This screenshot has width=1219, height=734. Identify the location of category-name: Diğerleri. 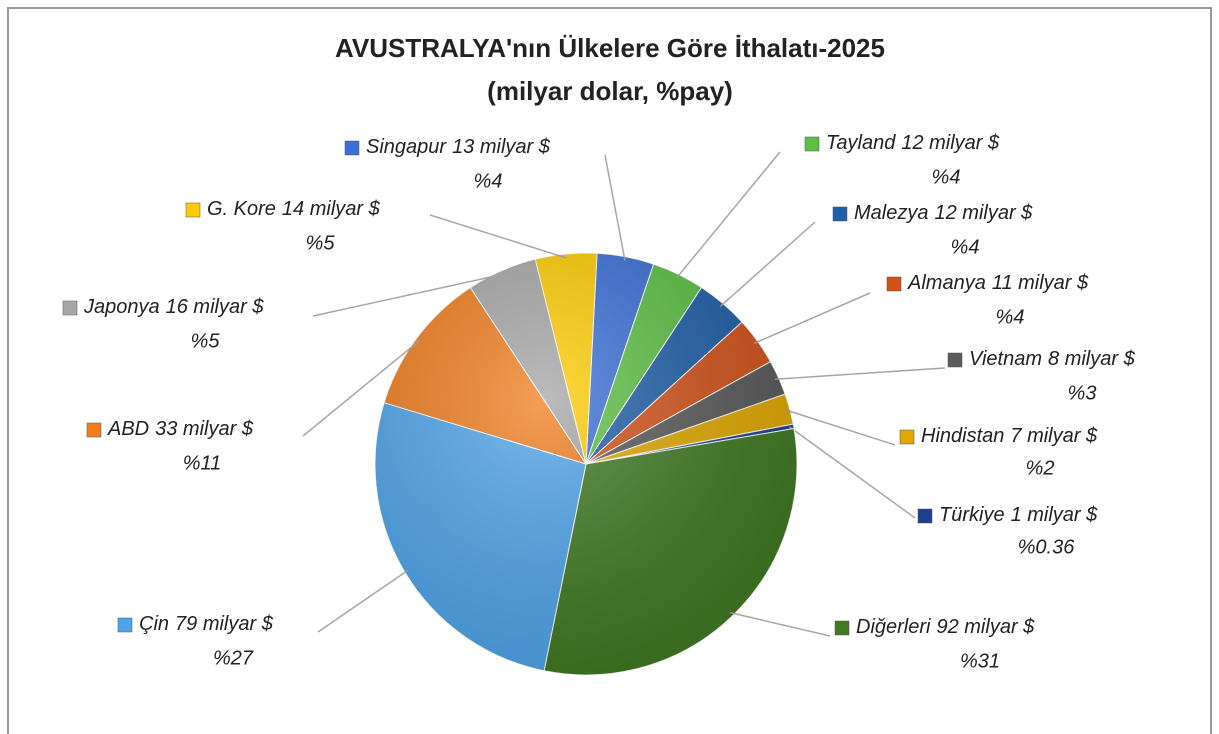
(893, 627).